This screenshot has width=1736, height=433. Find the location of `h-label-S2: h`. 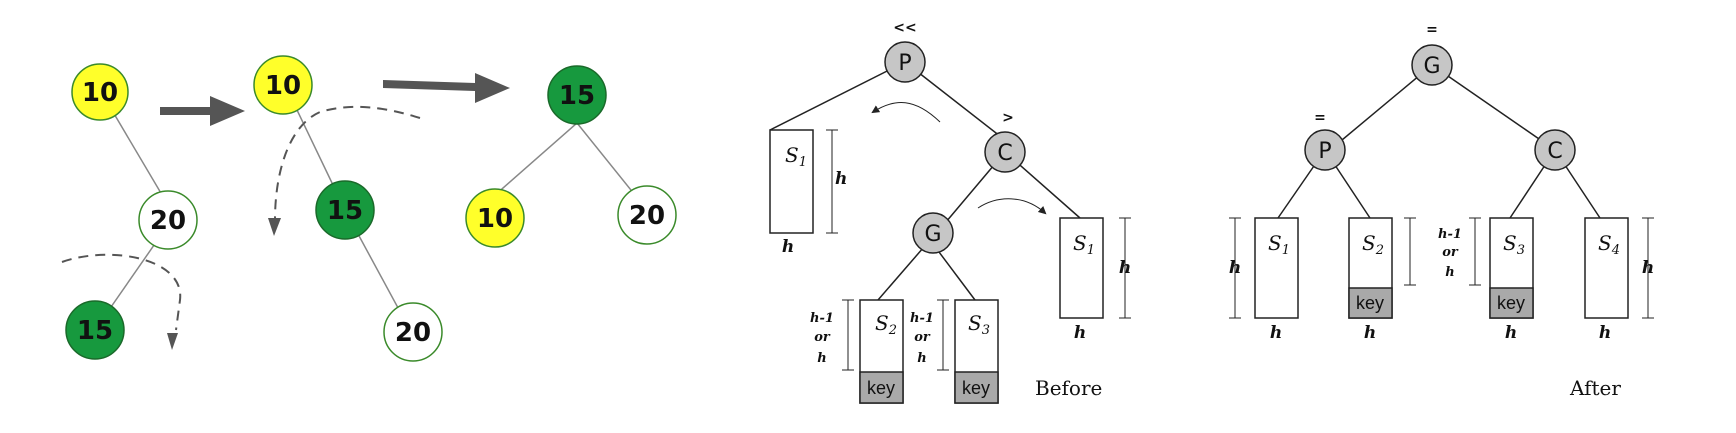

h-label-S2: h is located at coordinates (821, 358).